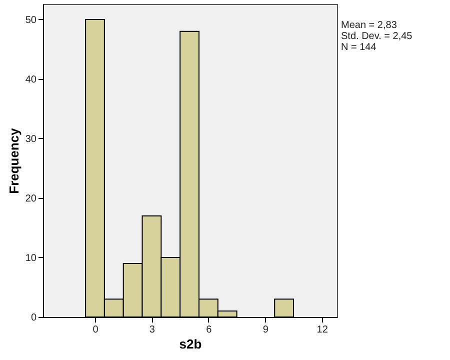 This screenshot has height=360, width=450. Describe the element at coordinates (31, 80) in the screenshot. I see `y-tick-label: 40` at that location.